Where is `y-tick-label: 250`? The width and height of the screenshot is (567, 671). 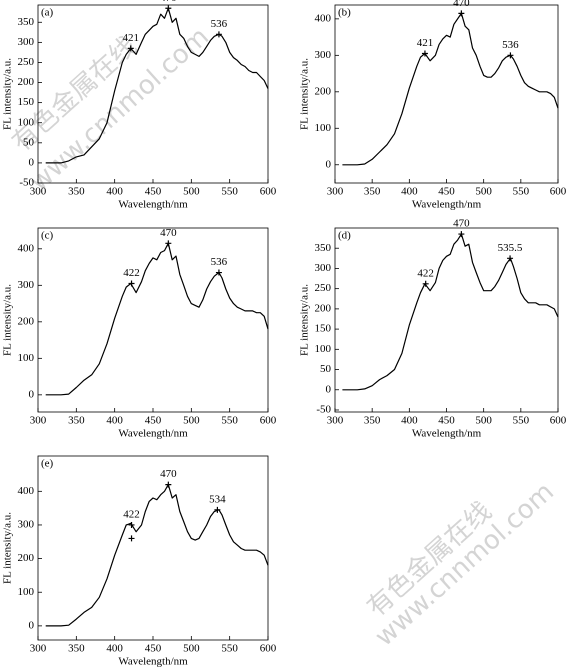 y-tick-label: 250 is located at coordinates (26, 62).